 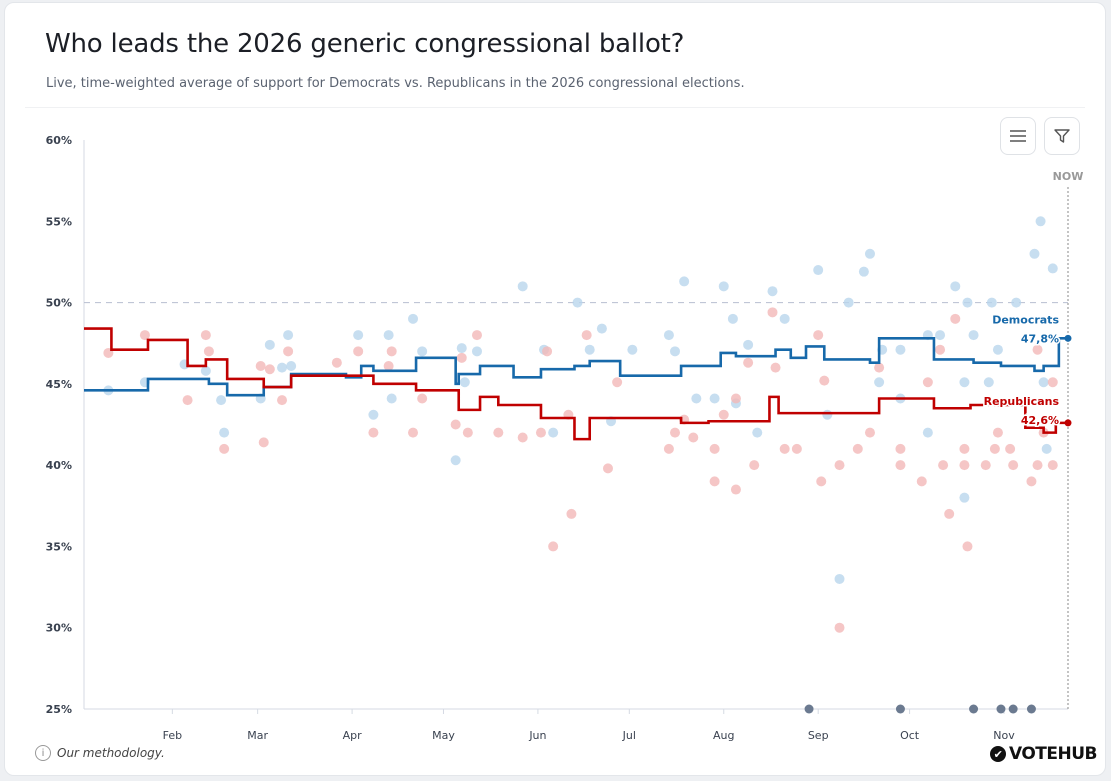 What do you see at coordinates (59, 465) in the screenshot?
I see `y-tick-label: 40%` at bounding box center [59, 465].